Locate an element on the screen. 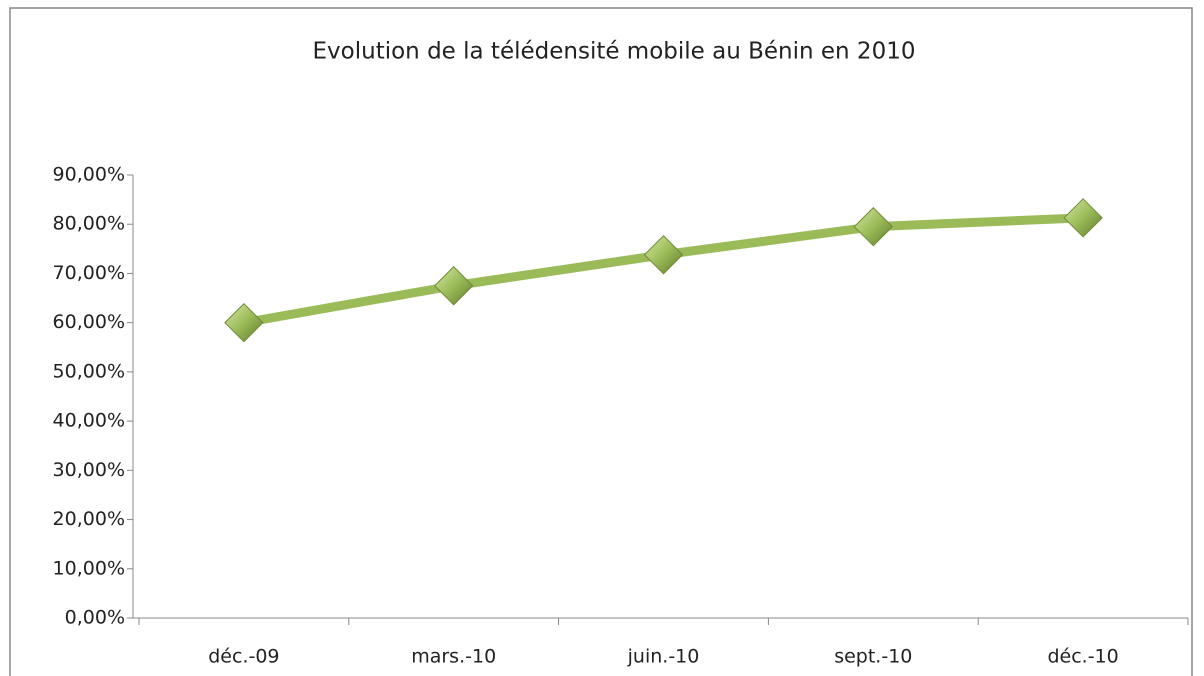 The width and height of the screenshot is (1204, 676). y-tick-label: 60,00% is located at coordinates (89, 322).